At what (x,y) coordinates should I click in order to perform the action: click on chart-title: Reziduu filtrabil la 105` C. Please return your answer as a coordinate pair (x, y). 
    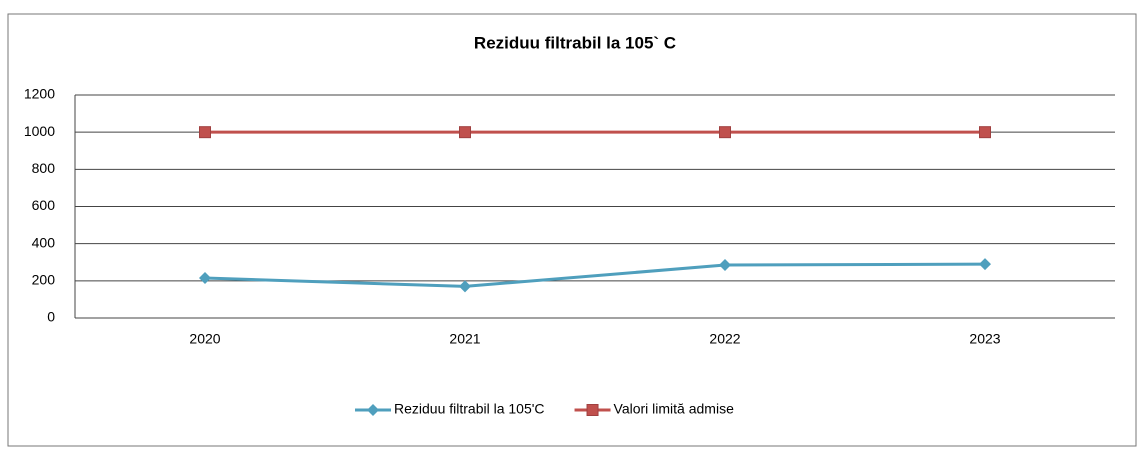
    Looking at the image, I should click on (575, 42).